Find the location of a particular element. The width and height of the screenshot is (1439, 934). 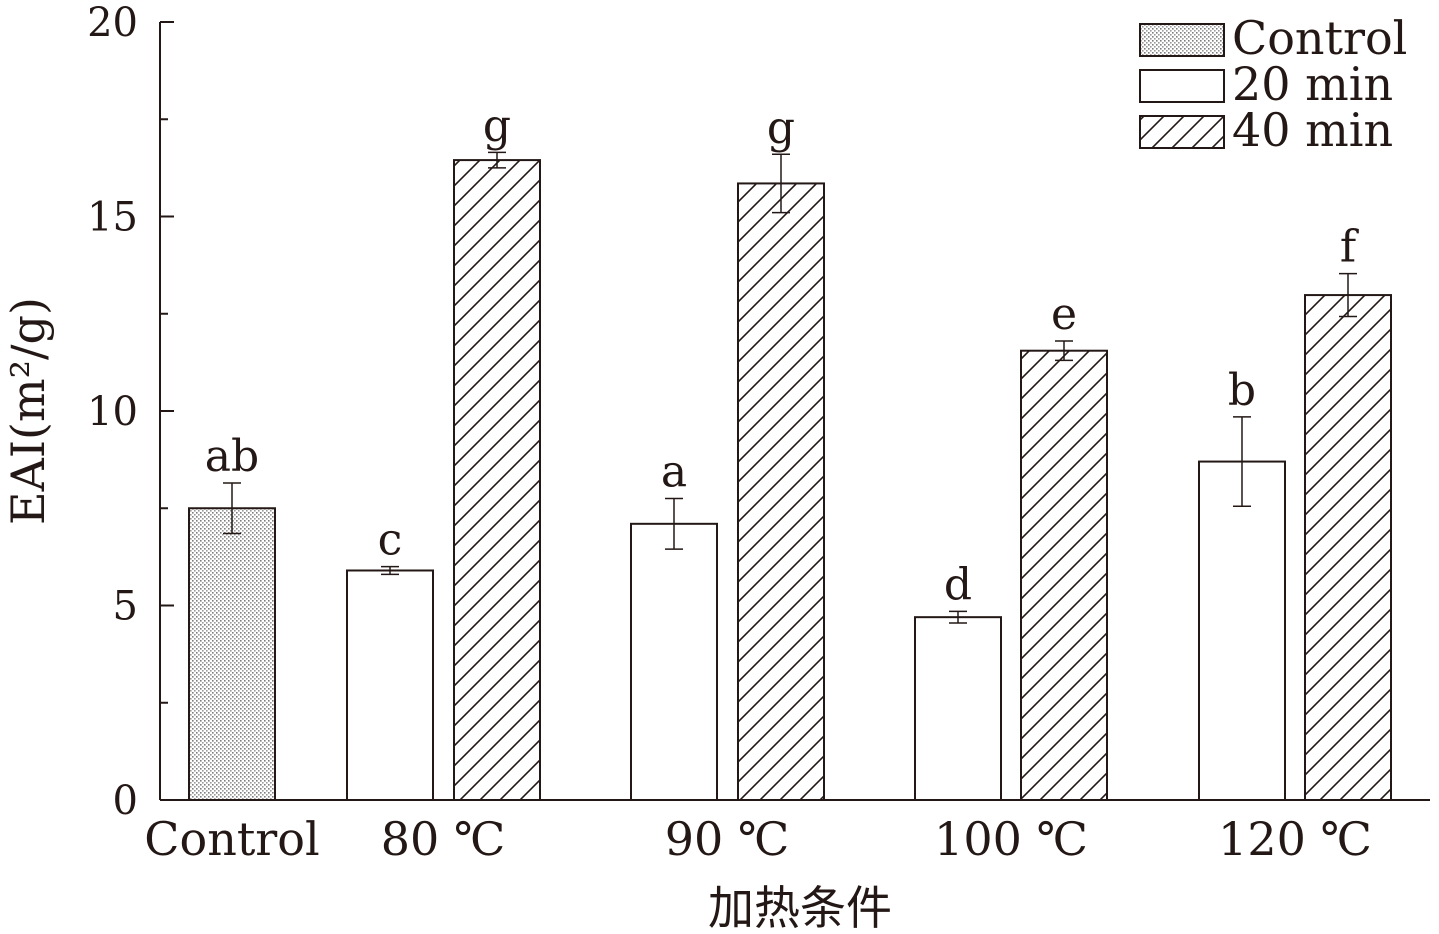

x-tick-label: Control is located at coordinates (231, 839).